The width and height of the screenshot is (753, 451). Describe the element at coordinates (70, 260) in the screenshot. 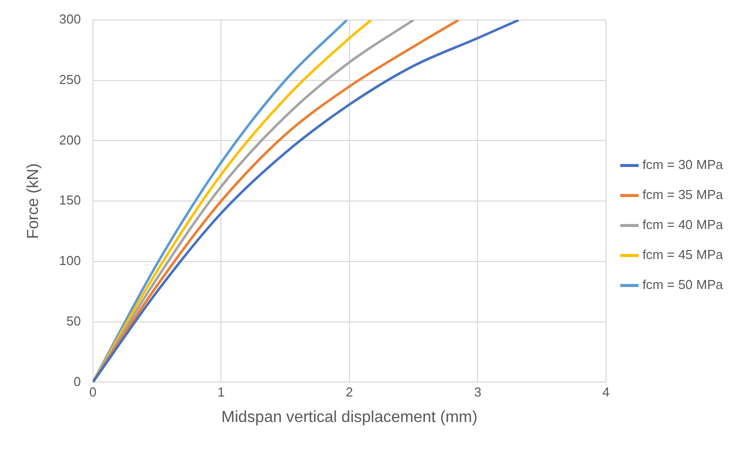

I see `y-tick-label: 100` at that location.